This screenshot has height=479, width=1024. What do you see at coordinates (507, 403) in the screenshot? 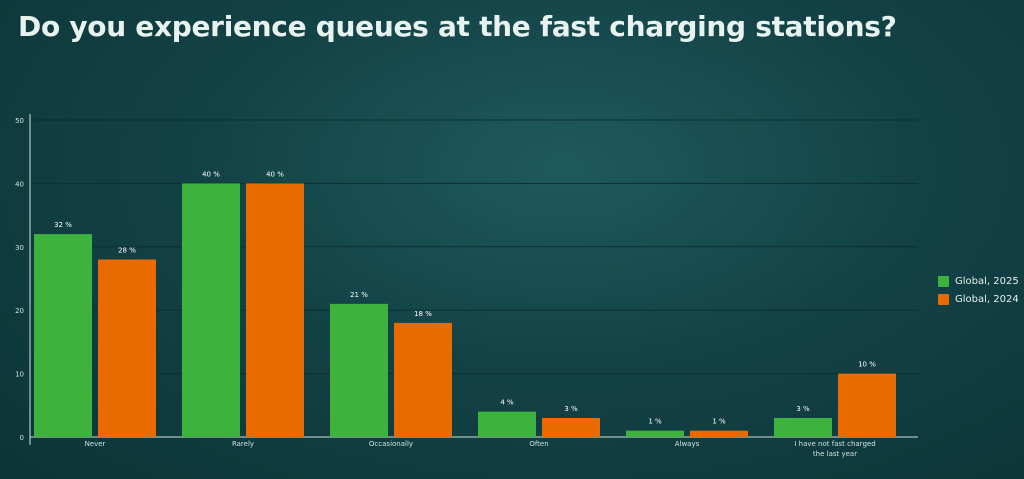
I see `bar-value-label: 4 %` at bounding box center [507, 403].